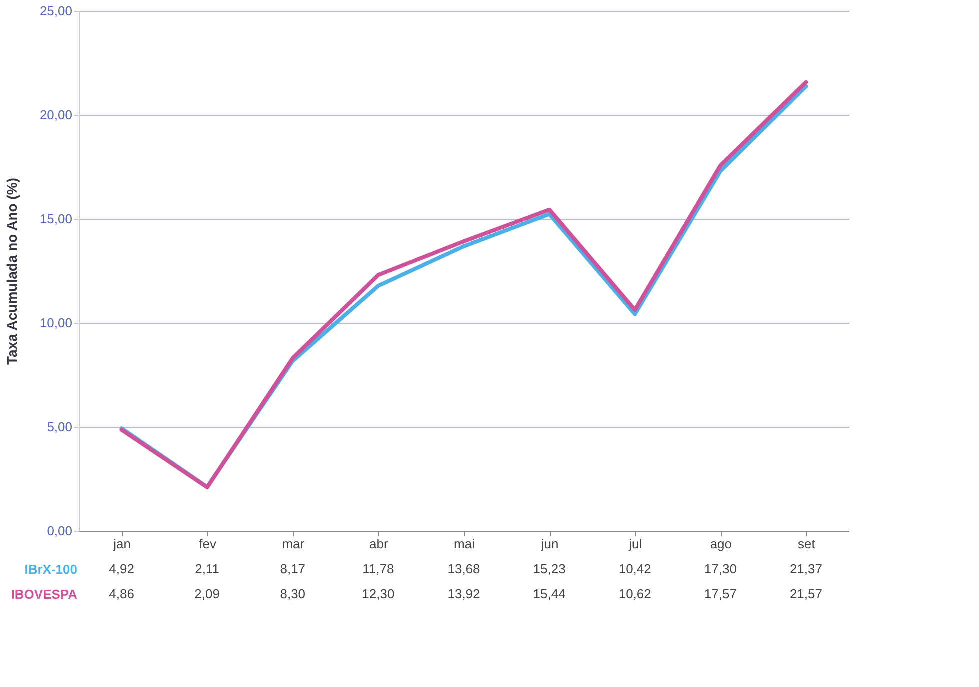 The width and height of the screenshot is (979, 687). What do you see at coordinates (44, 594) in the screenshot?
I see `text: IBOVESPA` at bounding box center [44, 594].